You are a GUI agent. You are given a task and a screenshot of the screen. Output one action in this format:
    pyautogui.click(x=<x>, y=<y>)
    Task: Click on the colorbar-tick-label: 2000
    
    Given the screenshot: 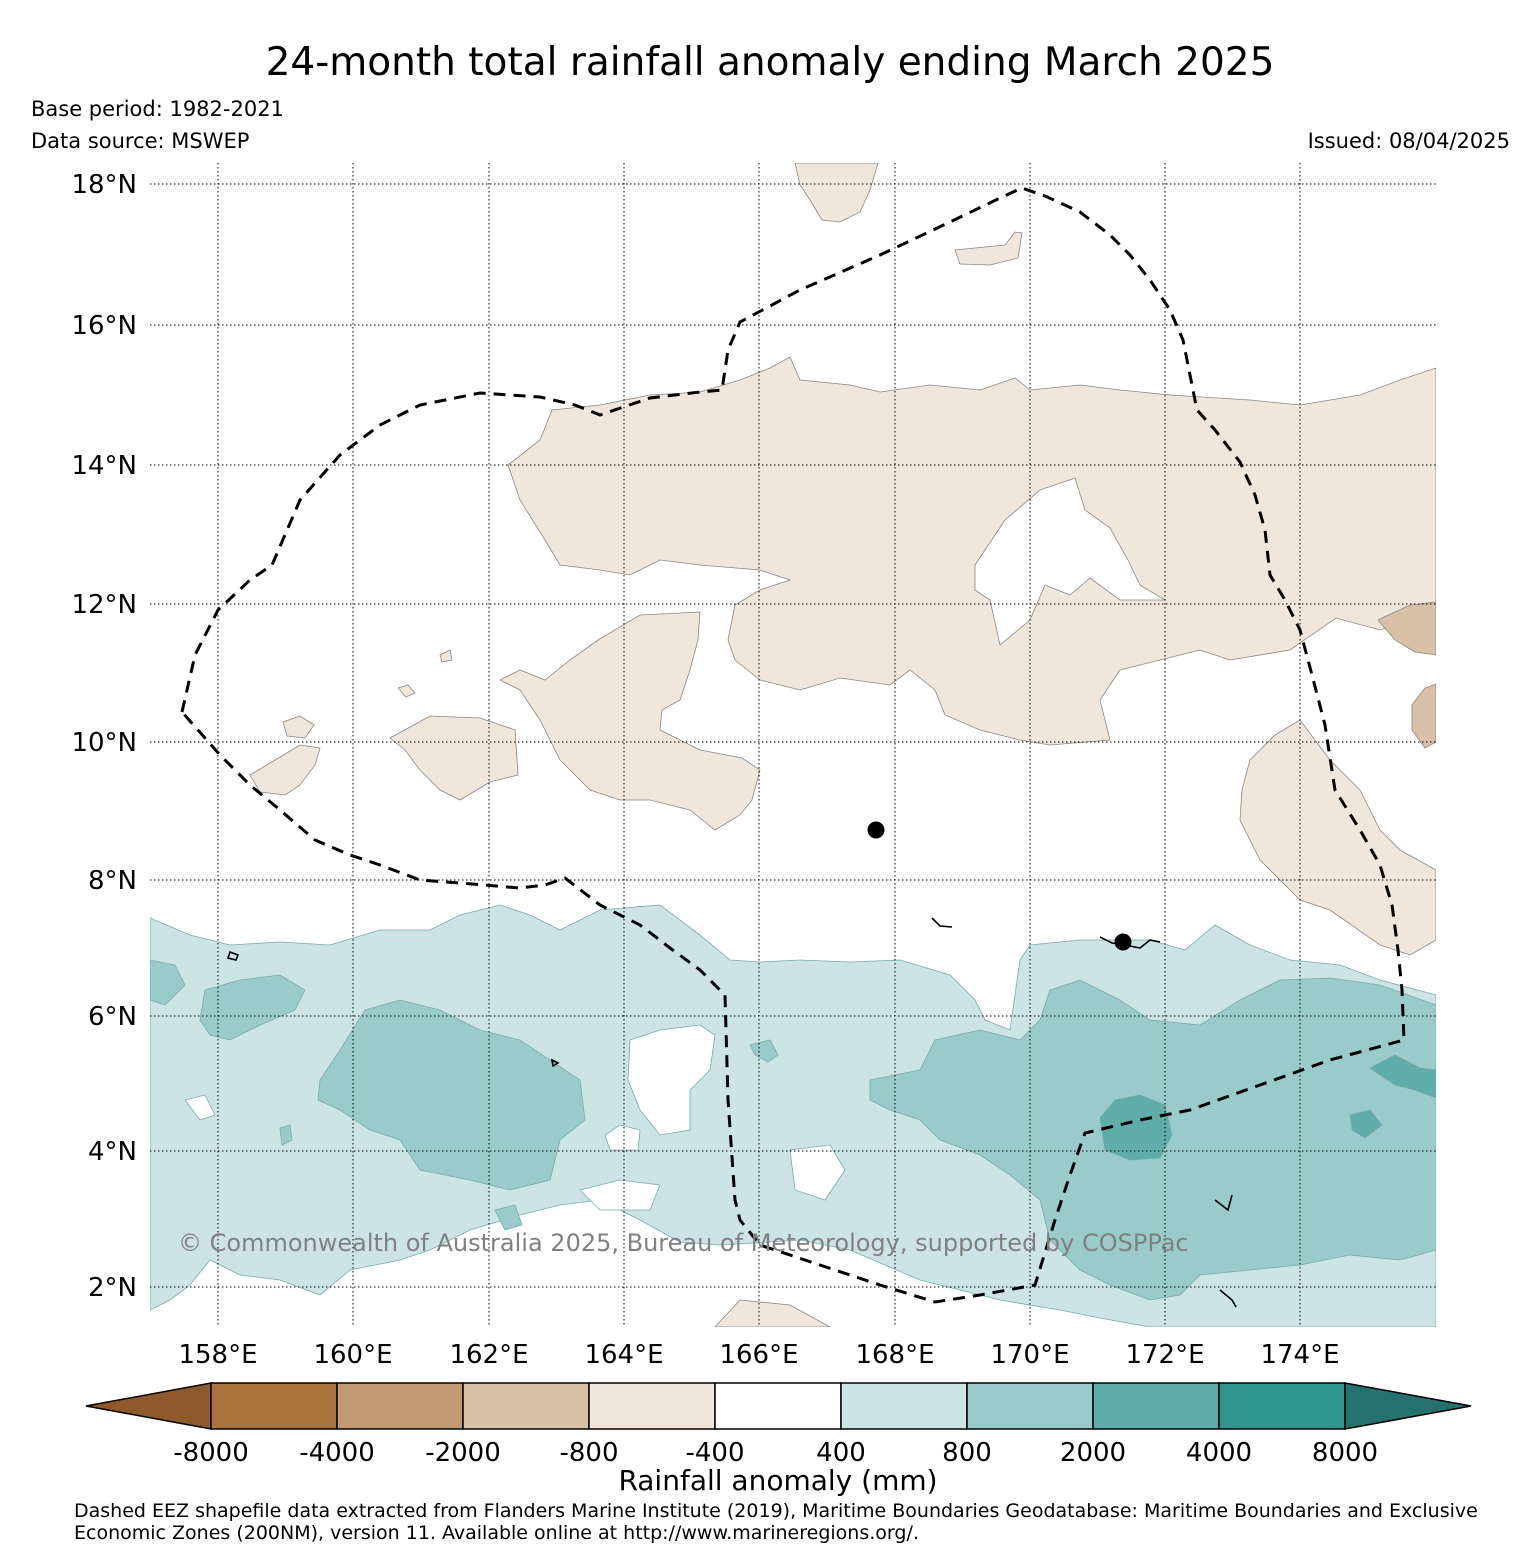 What is the action you would take?
    pyautogui.click(x=1093, y=1453)
    